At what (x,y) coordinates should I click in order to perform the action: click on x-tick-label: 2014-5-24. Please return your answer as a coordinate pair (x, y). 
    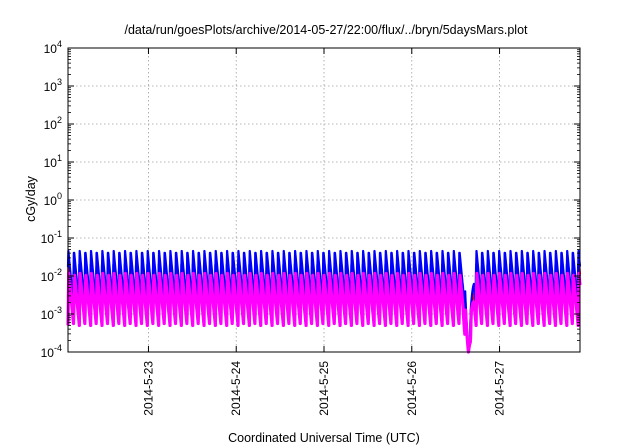
    Looking at the image, I should click on (236, 388).